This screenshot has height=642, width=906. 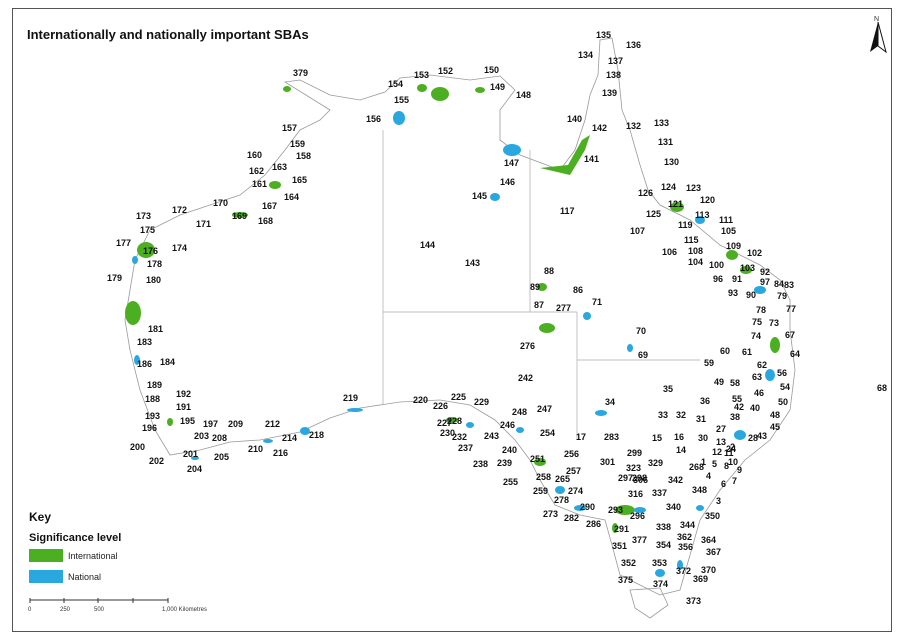 I want to click on scale-bar: 0 250 500 1,000 Kilometres, so click(x=117, y=605).